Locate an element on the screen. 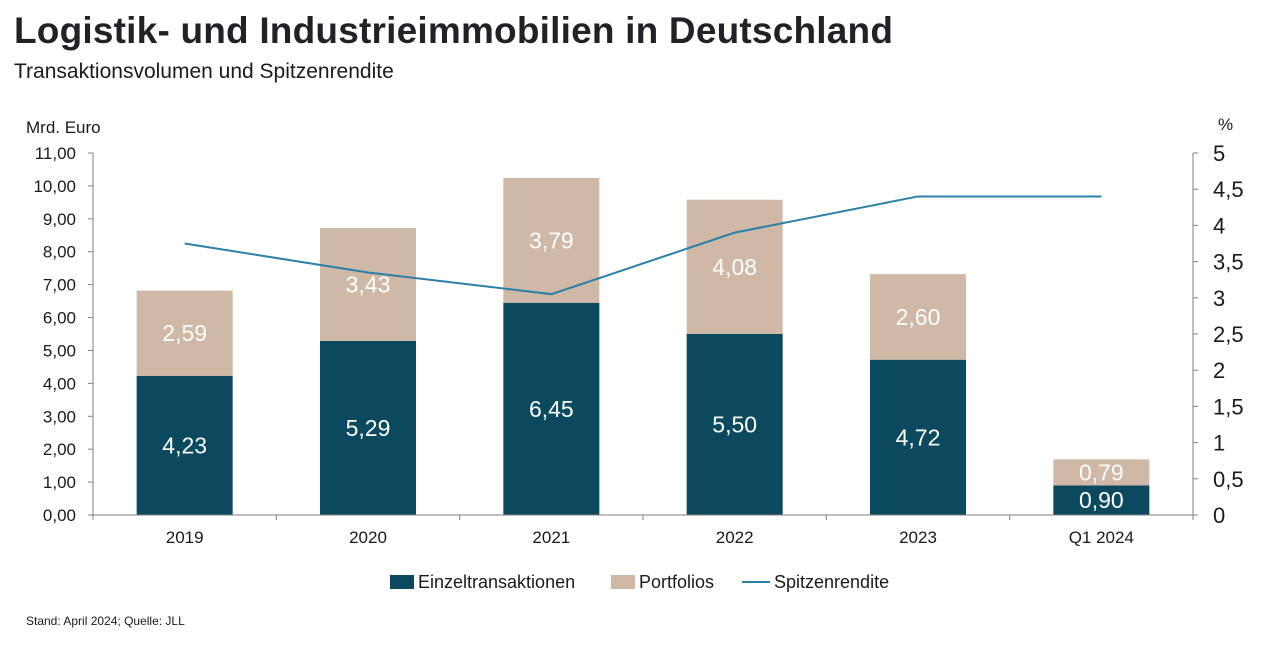 The width and height of the screenshot is (1280, 649). right-tick-label: 0,5 is located at coordinates (1228, 479).